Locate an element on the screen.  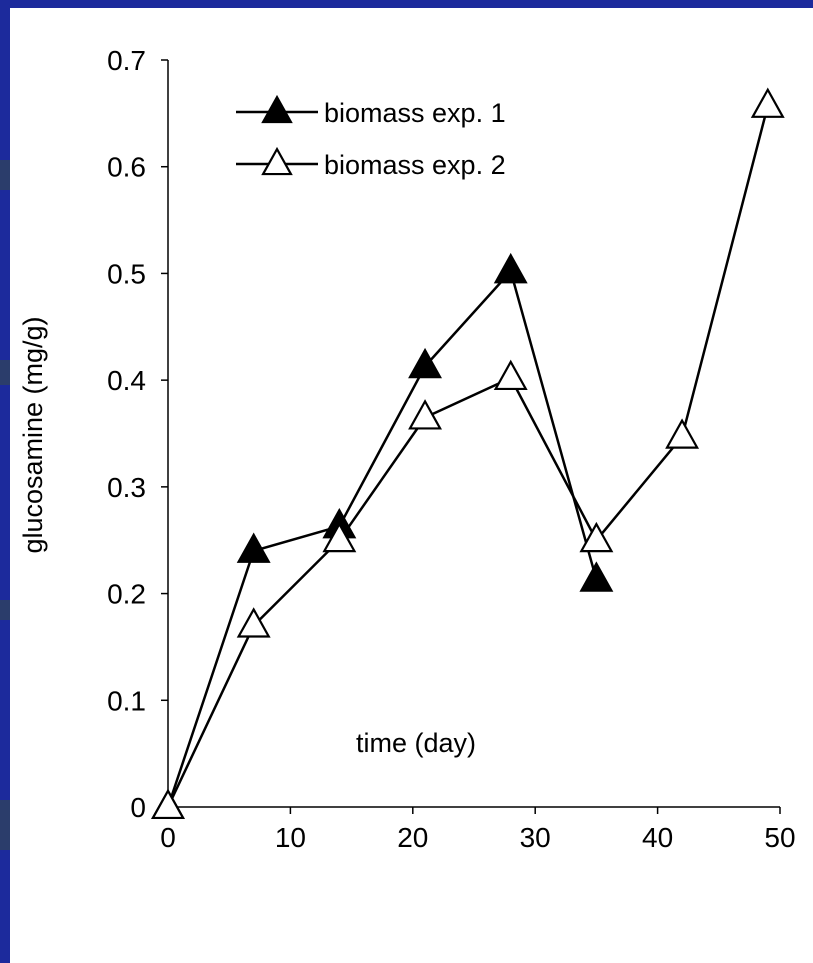
y-tick-label: 0.6 is located at coordinates (126, 167).